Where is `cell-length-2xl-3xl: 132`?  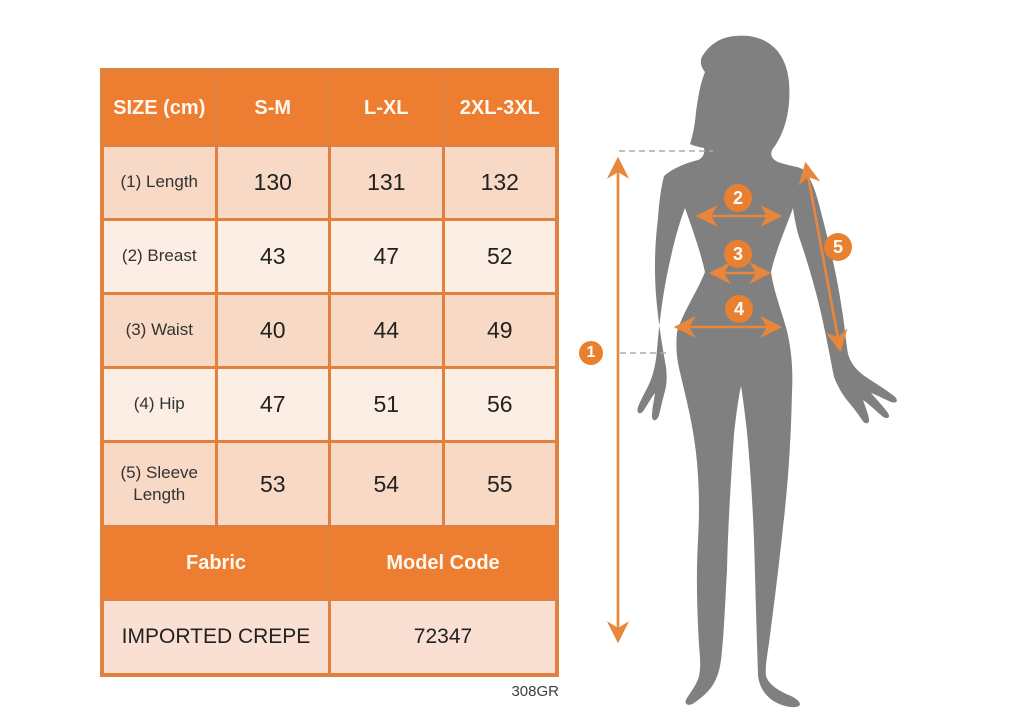 cell-length-2xl-3xl: 132 is located at coordinates (499, 182).